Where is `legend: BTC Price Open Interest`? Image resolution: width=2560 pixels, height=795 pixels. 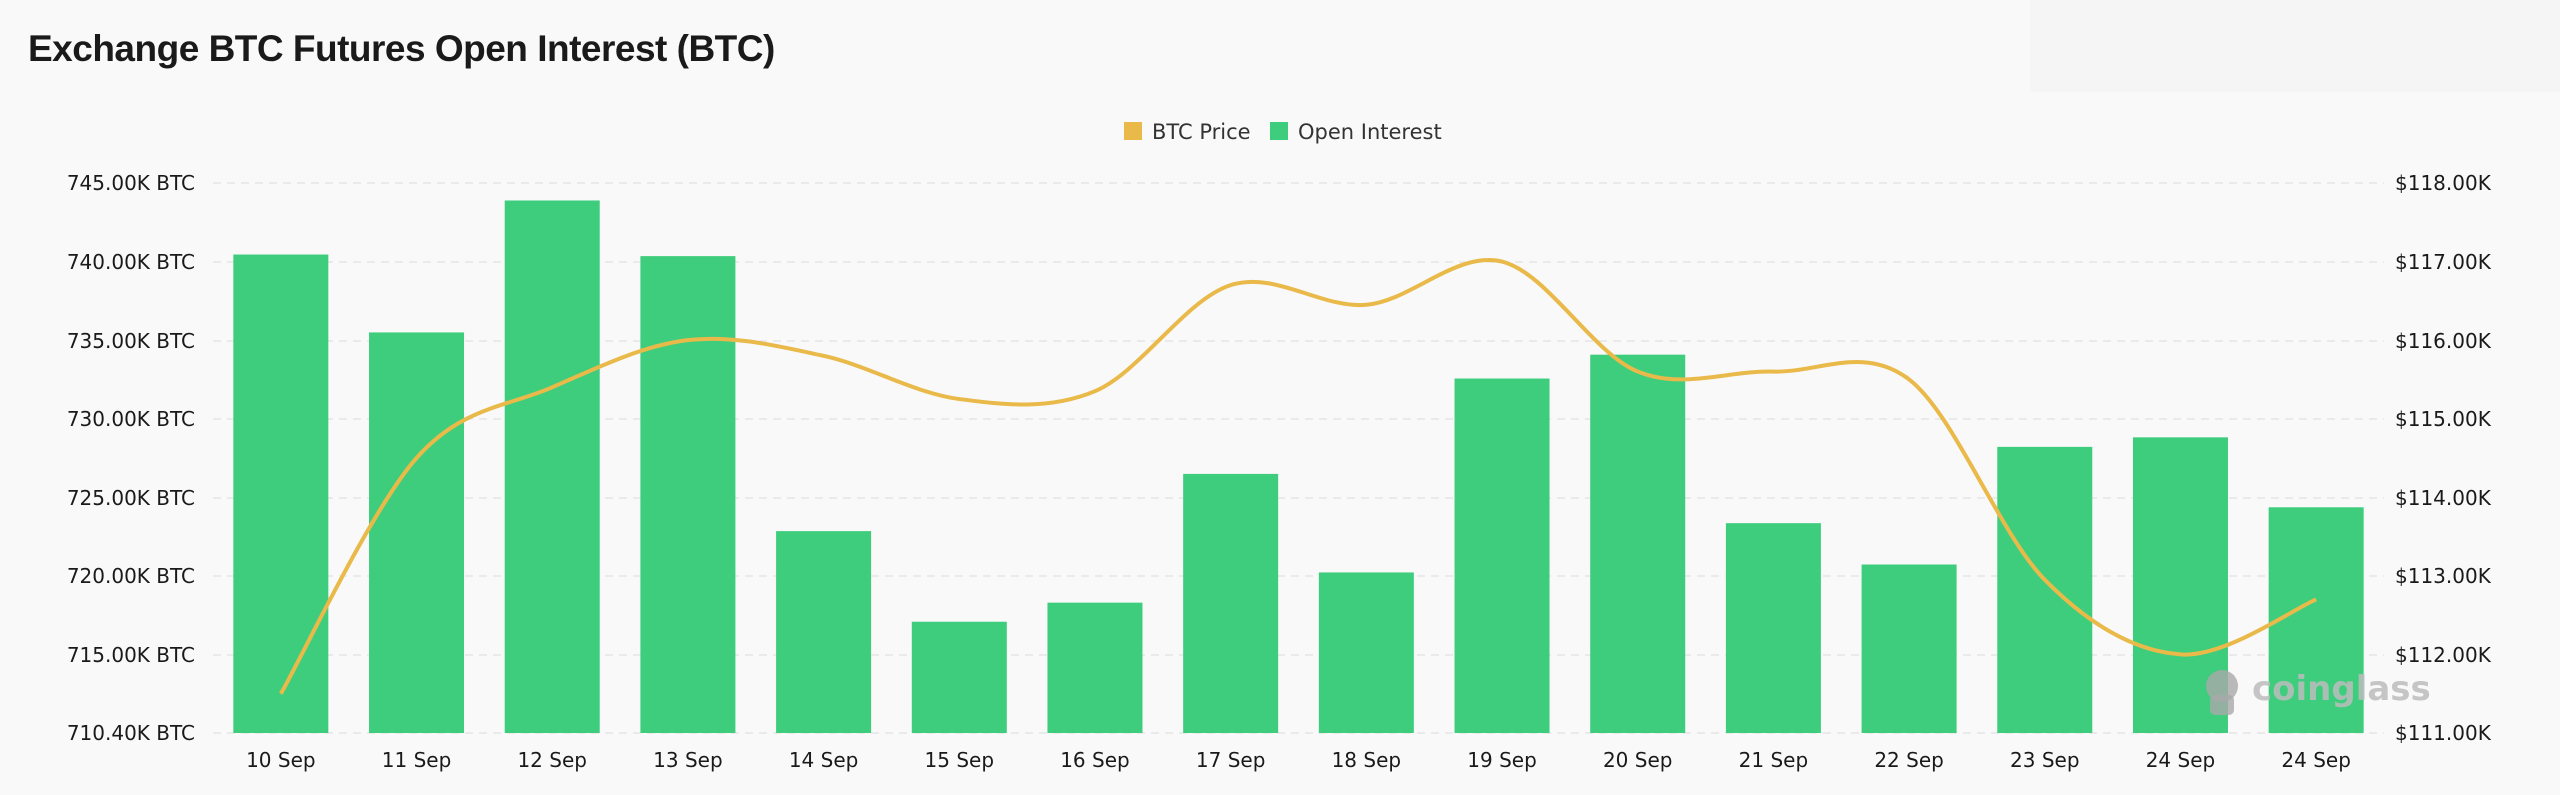
legend: BTC Price Open Interest is located at coordinates (1283, 132).